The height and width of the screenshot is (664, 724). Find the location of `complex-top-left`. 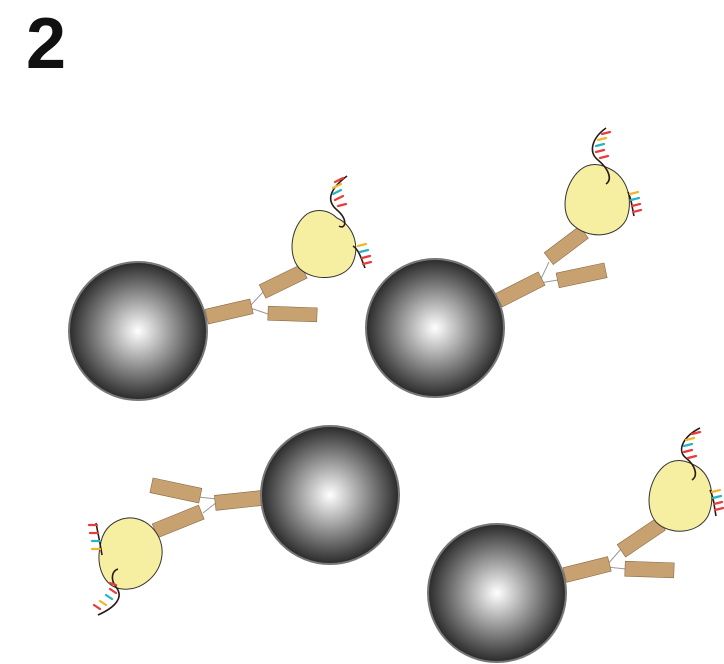

complex-top-left is located at coordinates (220, 288).